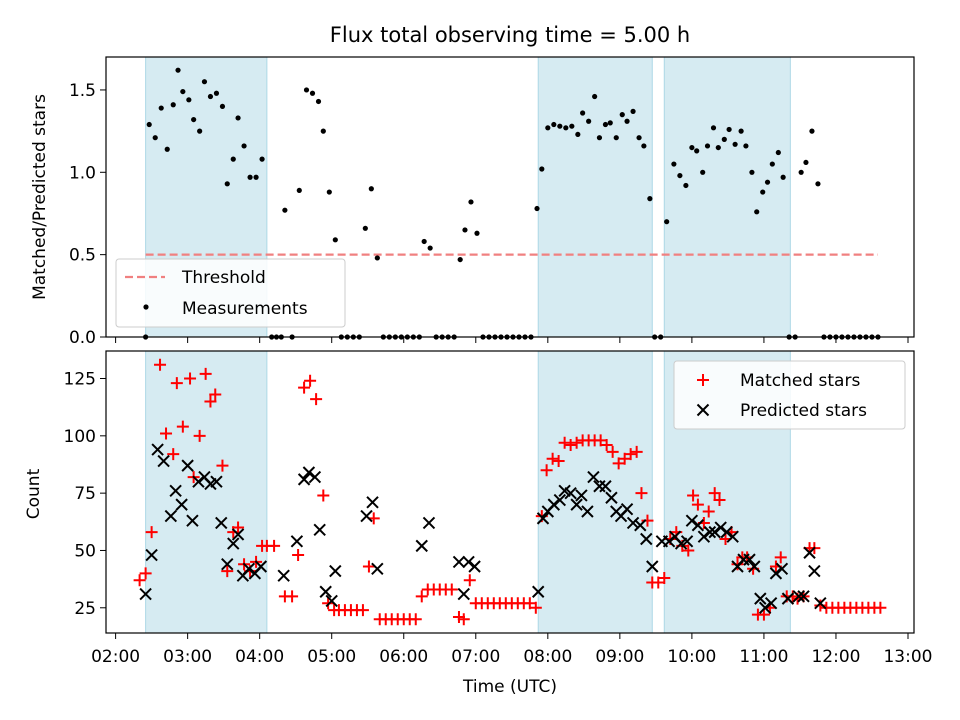 This screenshot has width=960, height=720. Describe the element at coordinates (547, 657) in the screenshot. I see `x-tick-label: 08:00` at that location.